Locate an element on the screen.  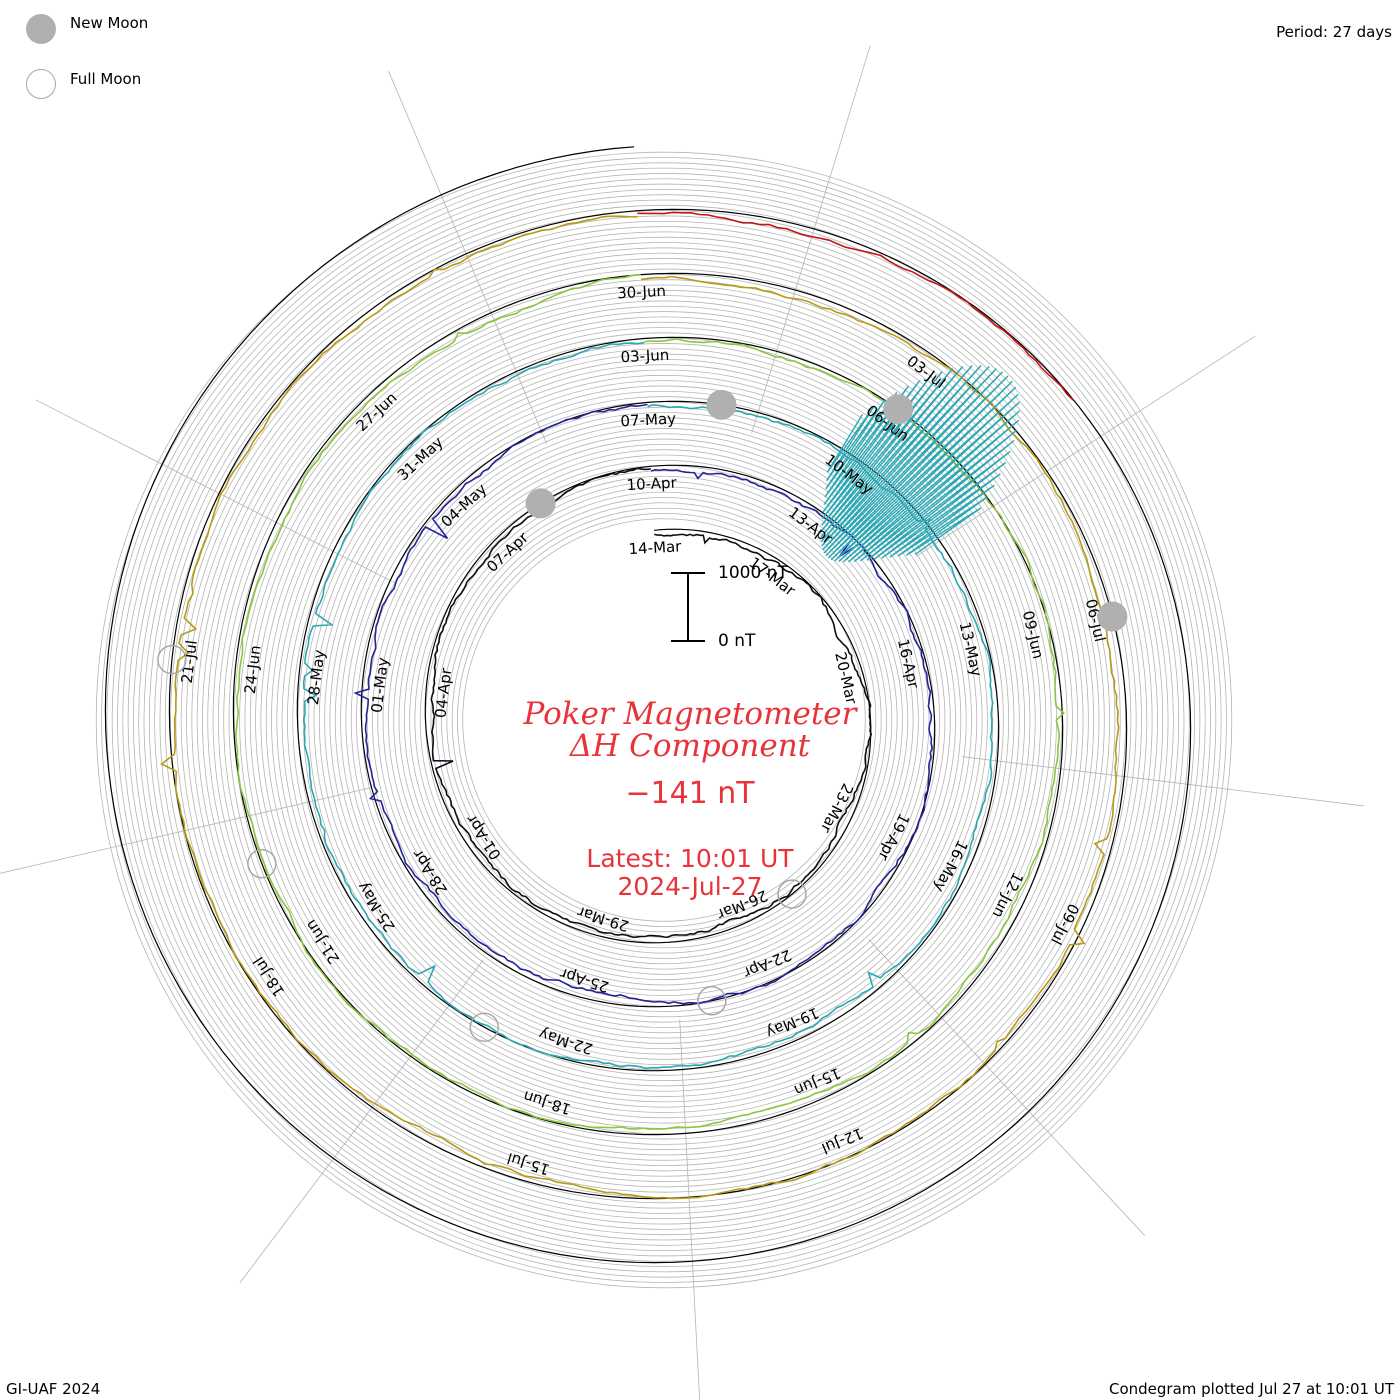
latest-date: 2024-Jul-27 is located at coordinates (690, 886).